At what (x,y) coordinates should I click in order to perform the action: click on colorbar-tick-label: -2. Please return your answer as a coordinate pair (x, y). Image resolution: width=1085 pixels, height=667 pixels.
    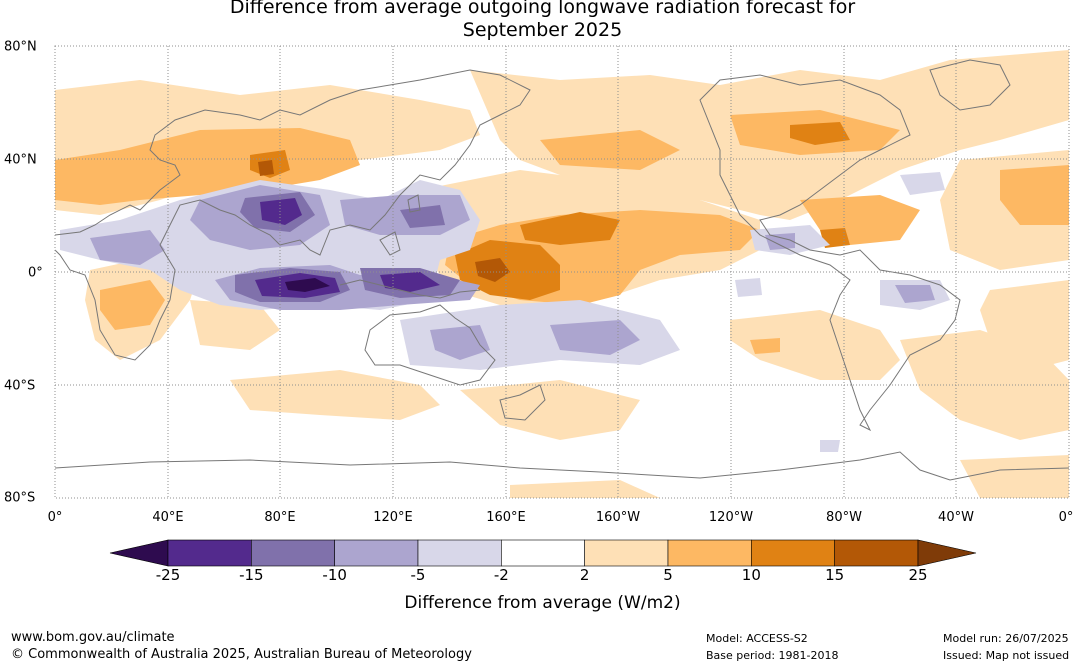
    Looking at the image, I should click on (501, 575).